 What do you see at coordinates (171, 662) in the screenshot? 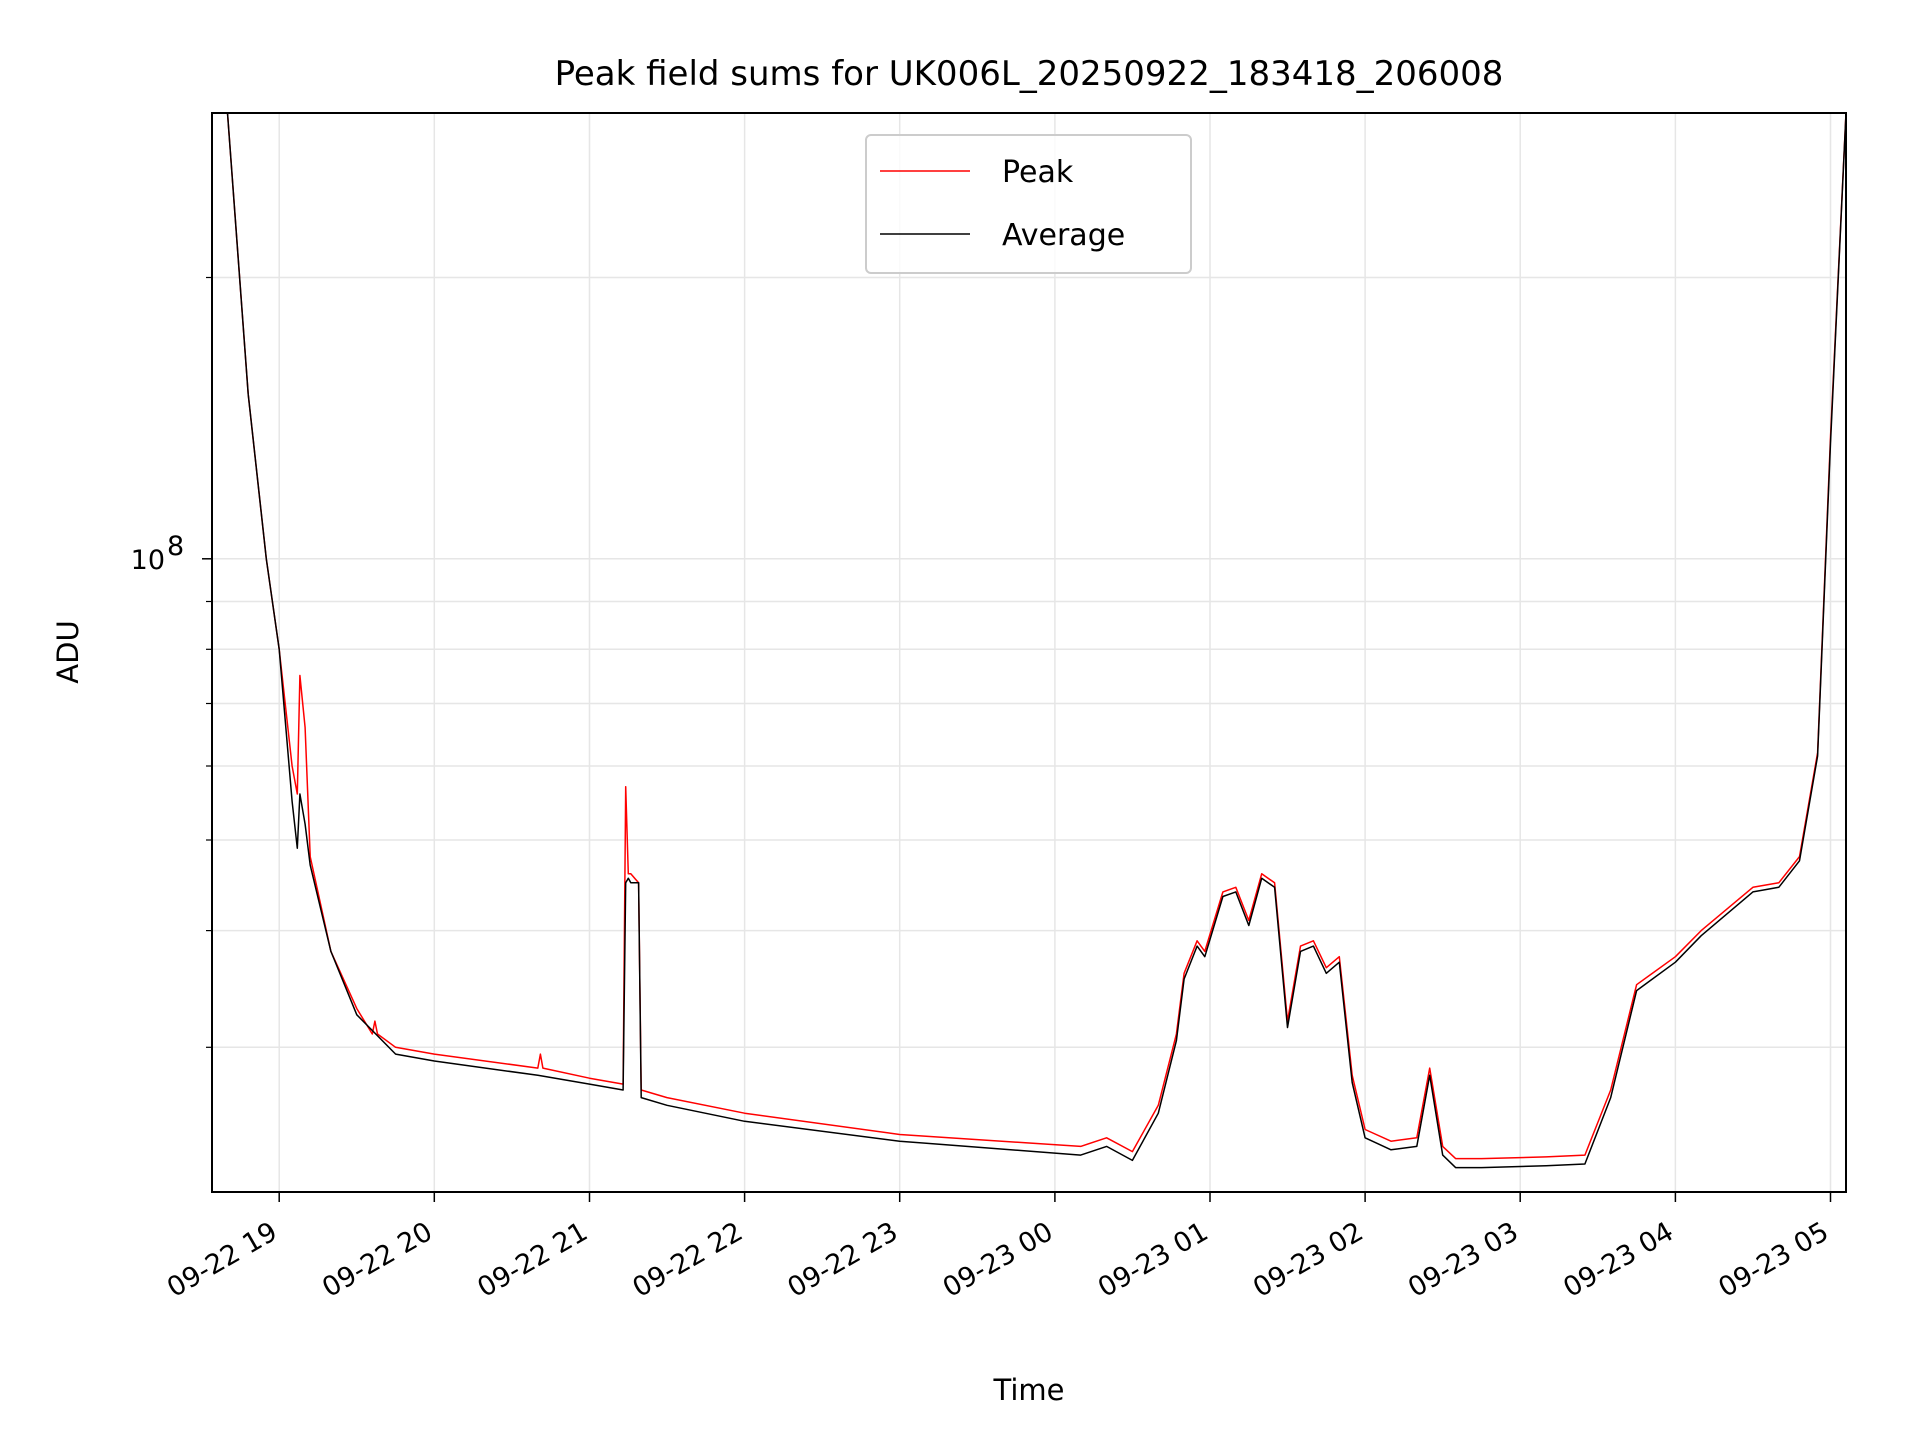
I see `y-axis: 10 8` at bounding box center [171, 662].